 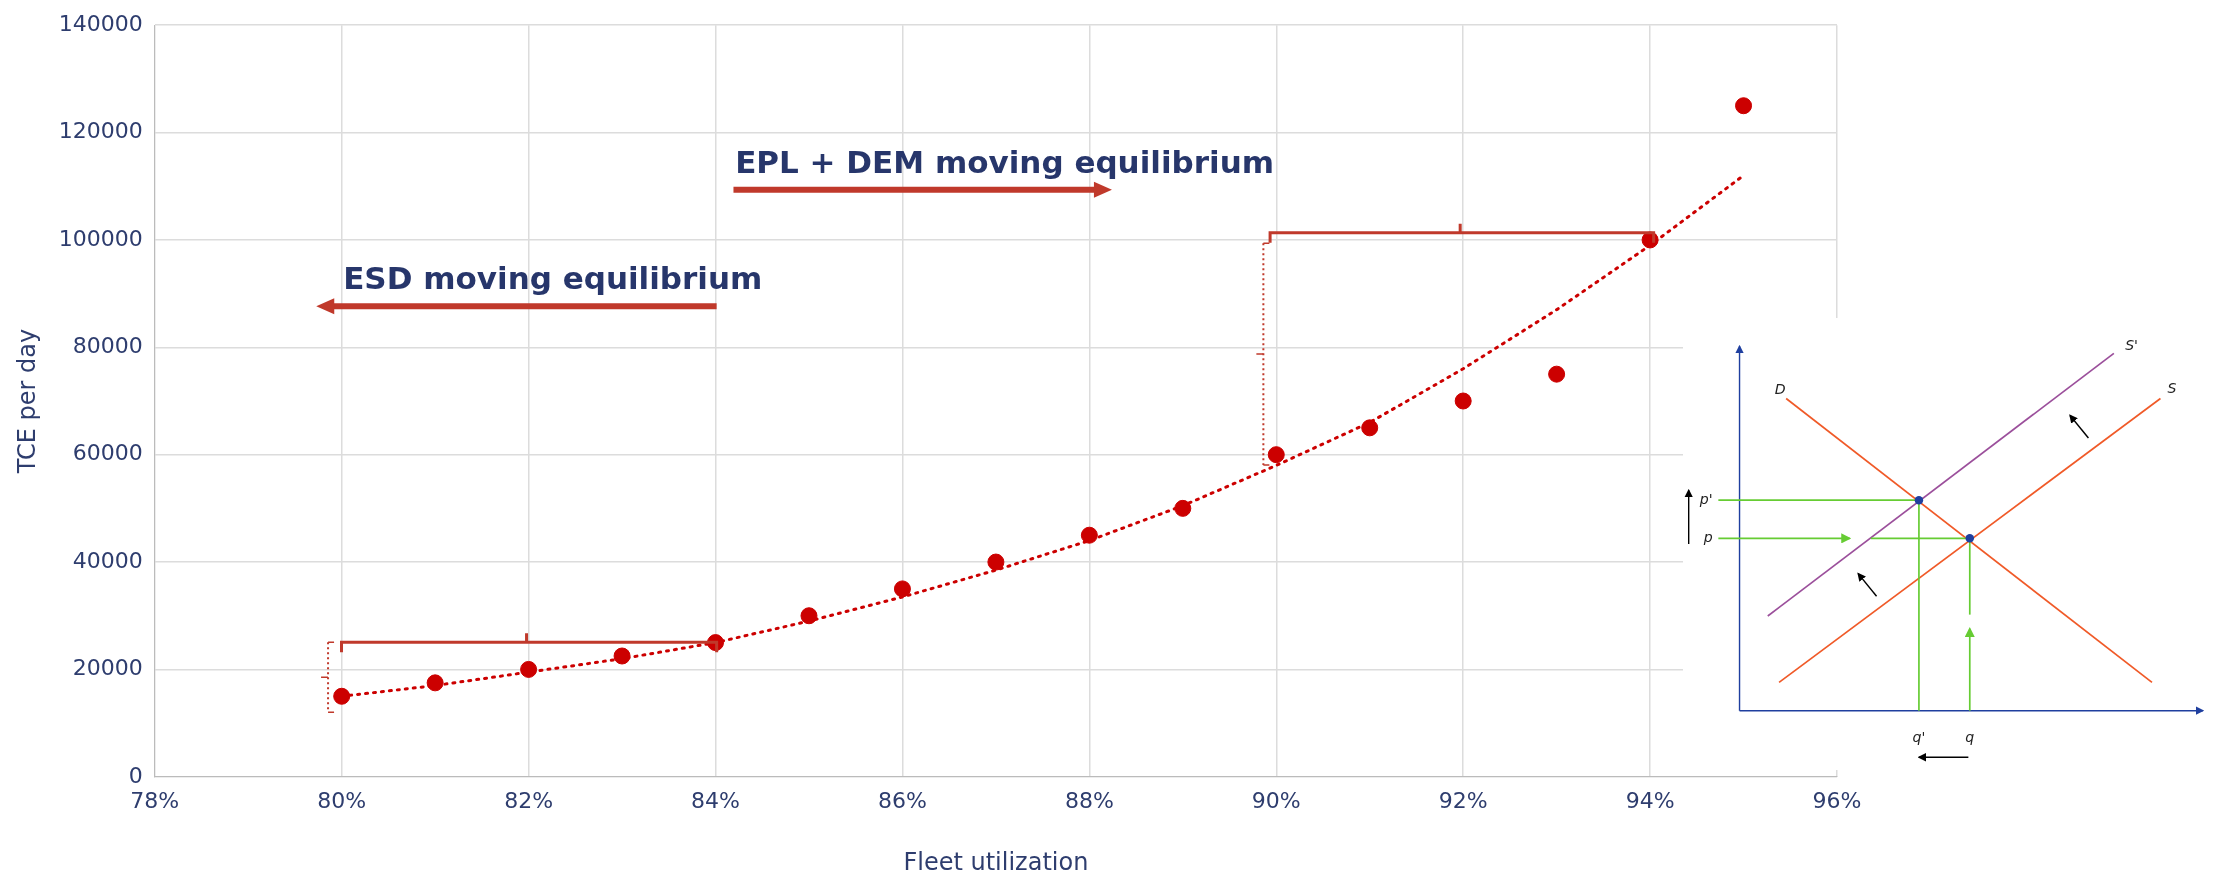 I want to click on text: S', so click(x=2131, y=345).